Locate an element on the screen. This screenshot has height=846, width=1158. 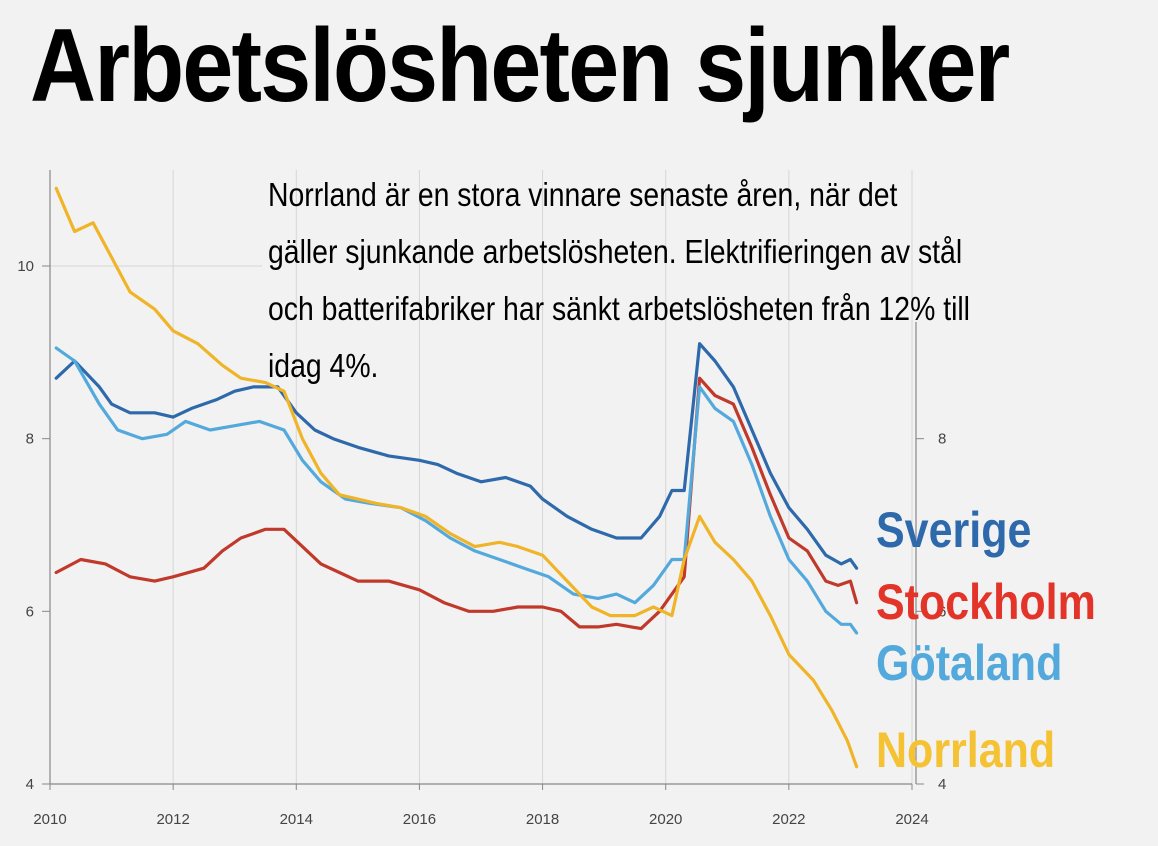
y-right-tick-label-4: 4 is located at coordinates (942, 784).